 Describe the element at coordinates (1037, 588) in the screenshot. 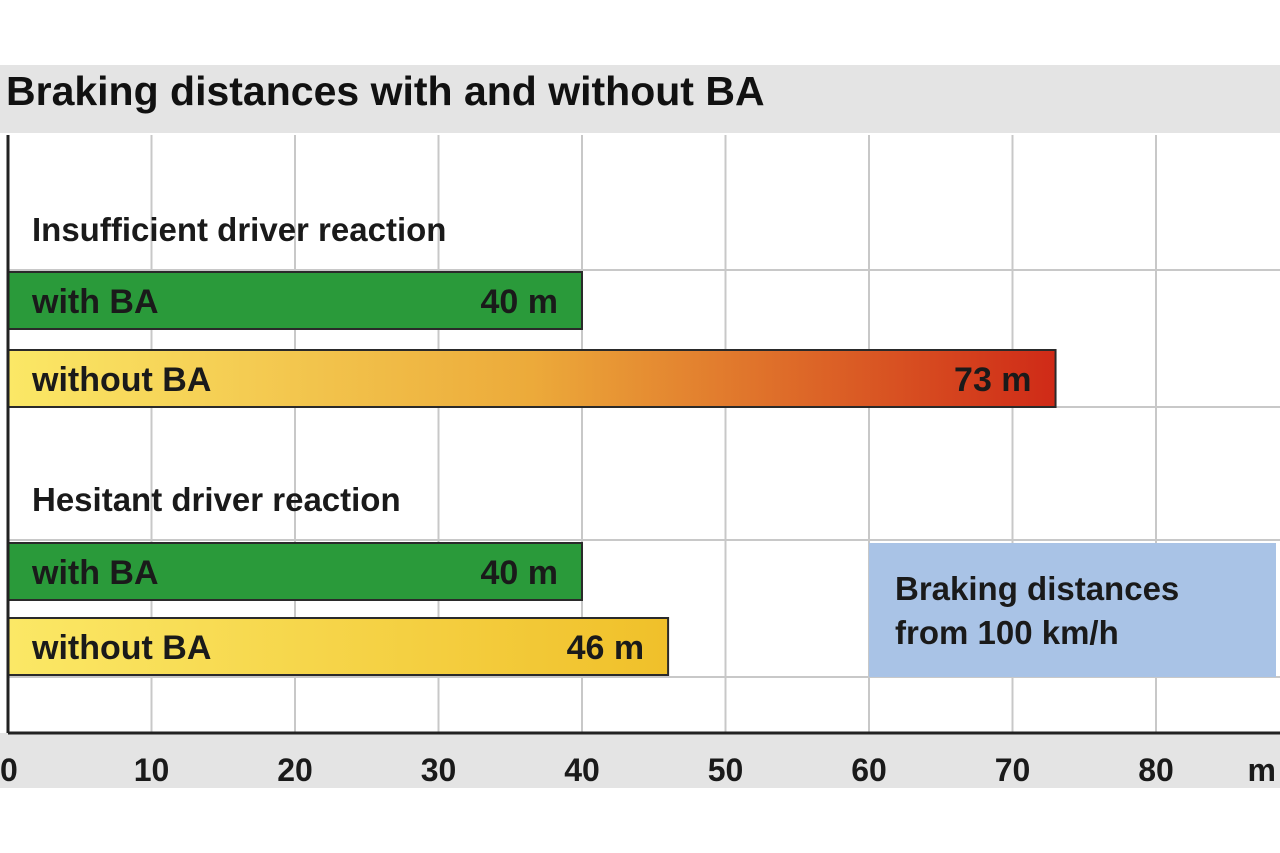

I see `annotation-line-1: Braking distances` at that location.